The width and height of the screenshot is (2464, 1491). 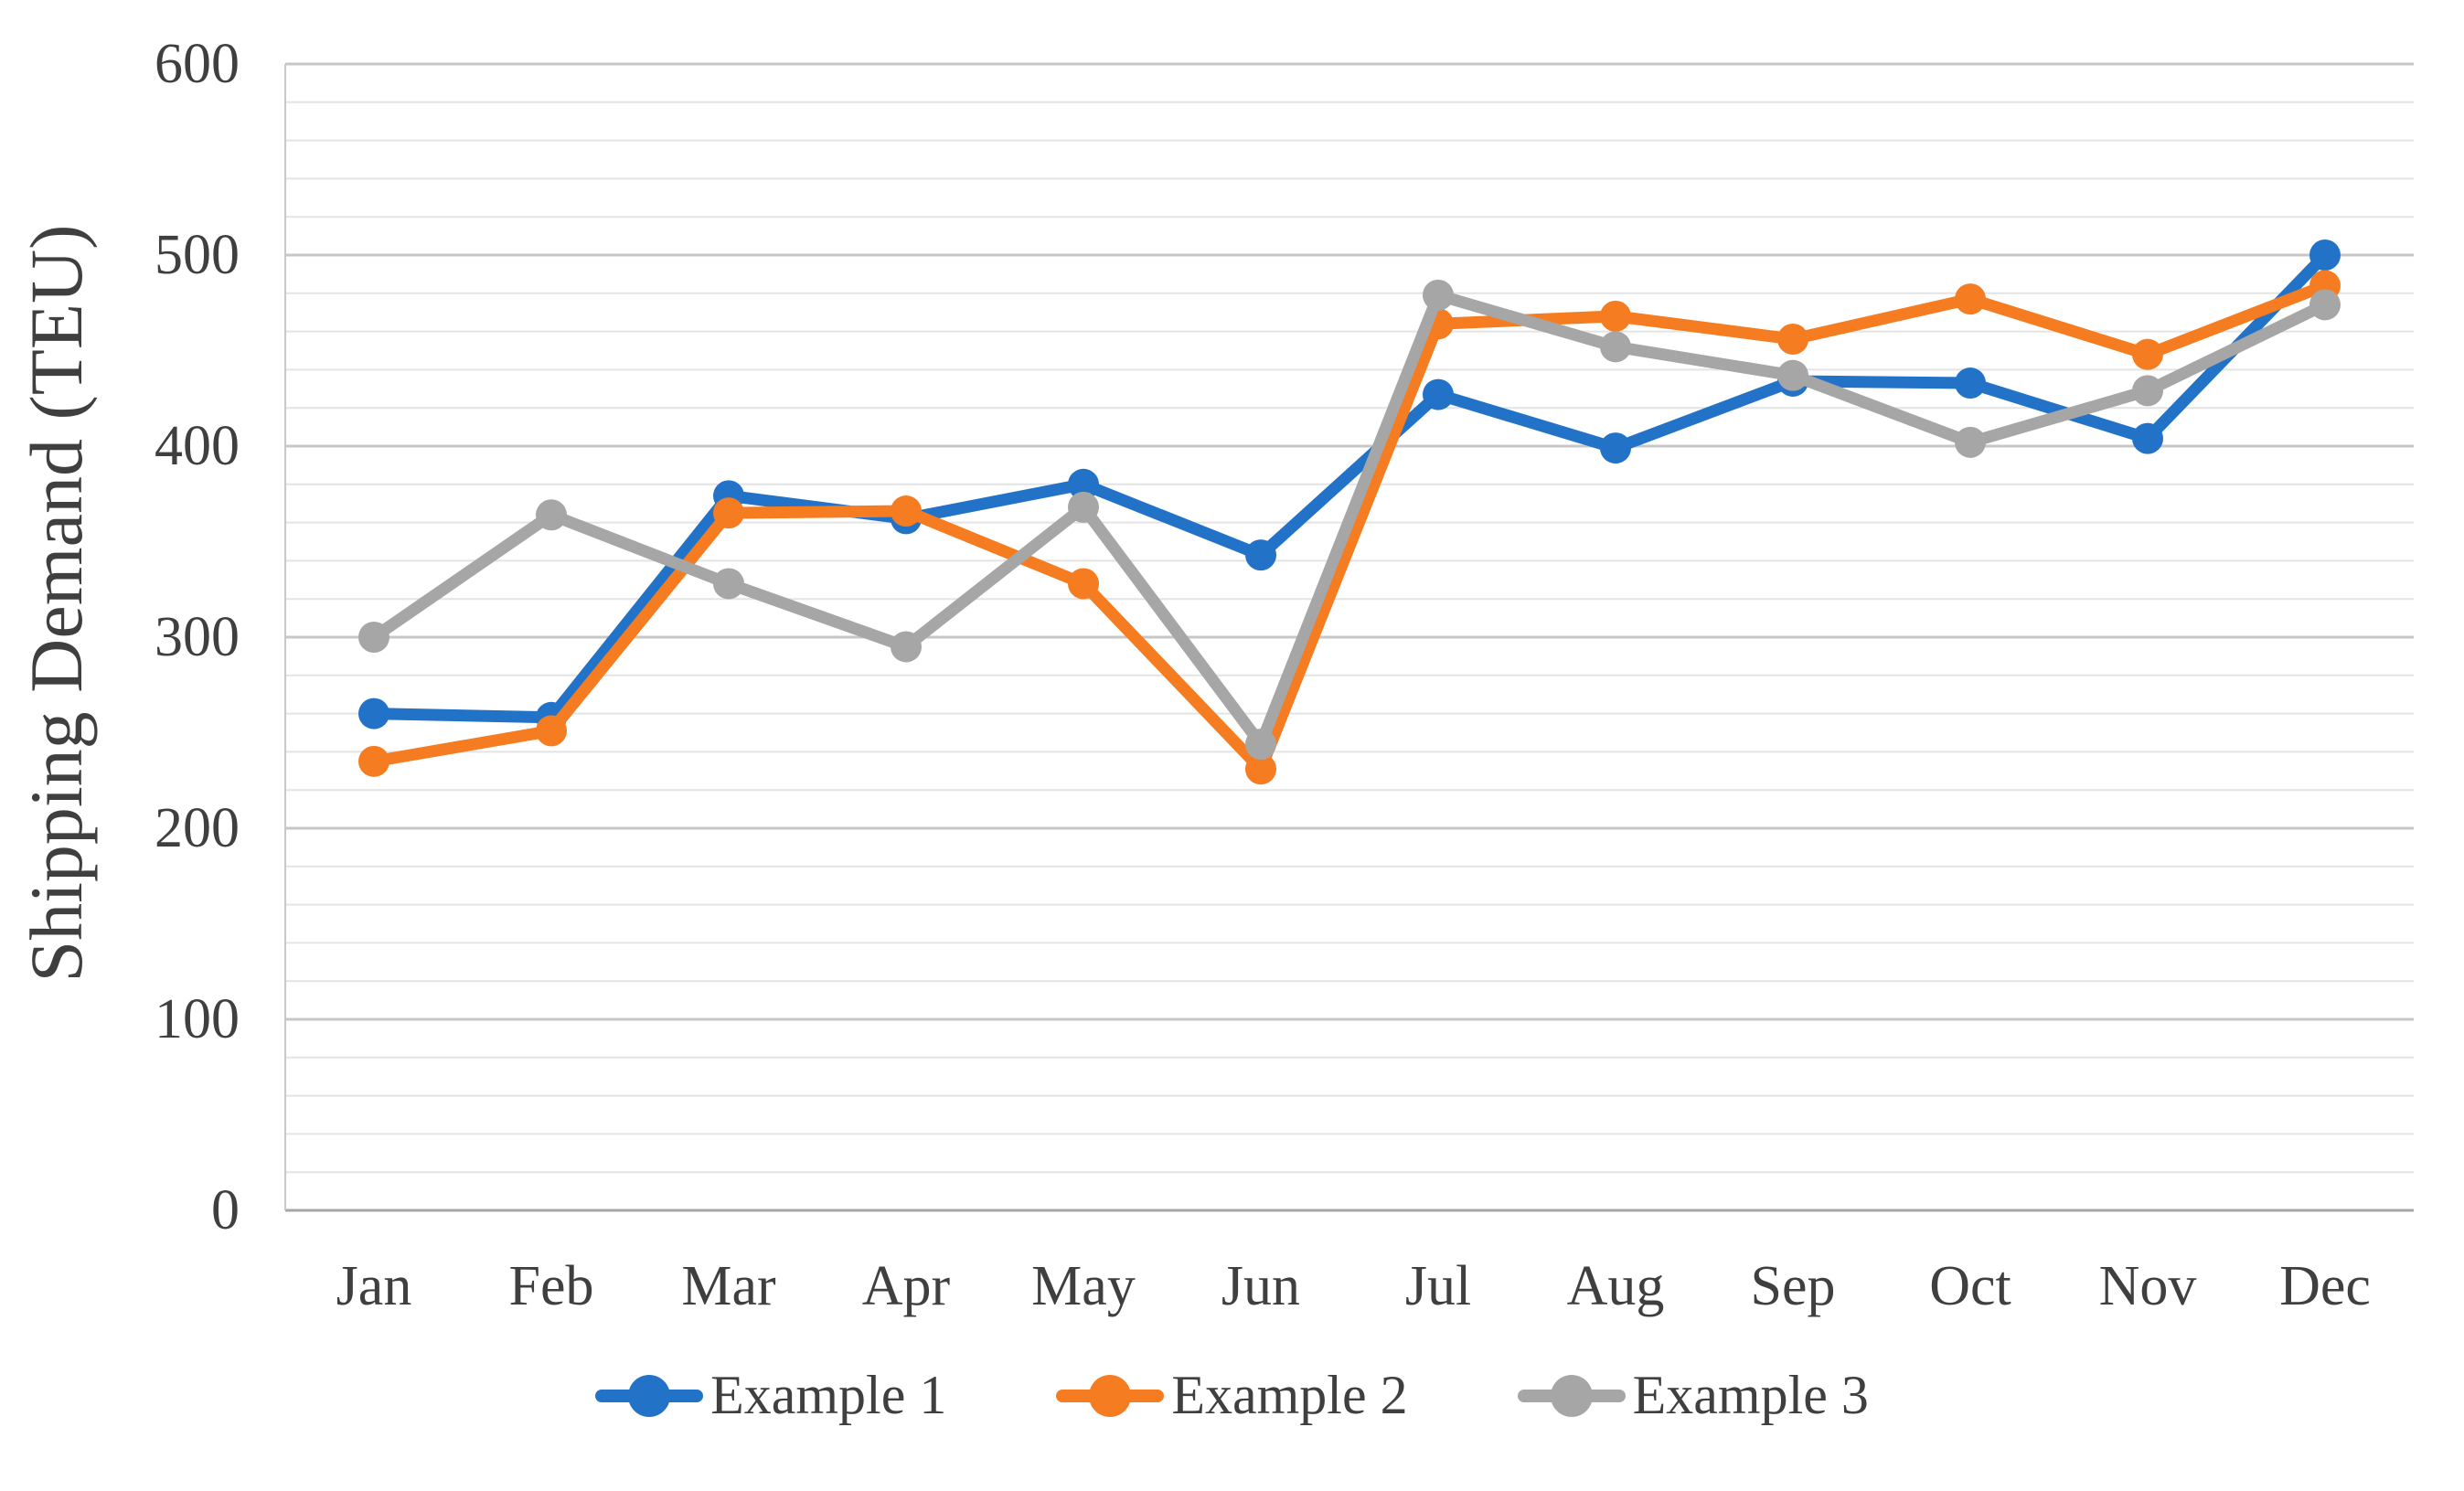 What do you see at coordinates (728, 1286) in the screenshot?
I see `x-tick-label-Mar: Mar` at bounding box center [728, 1286].